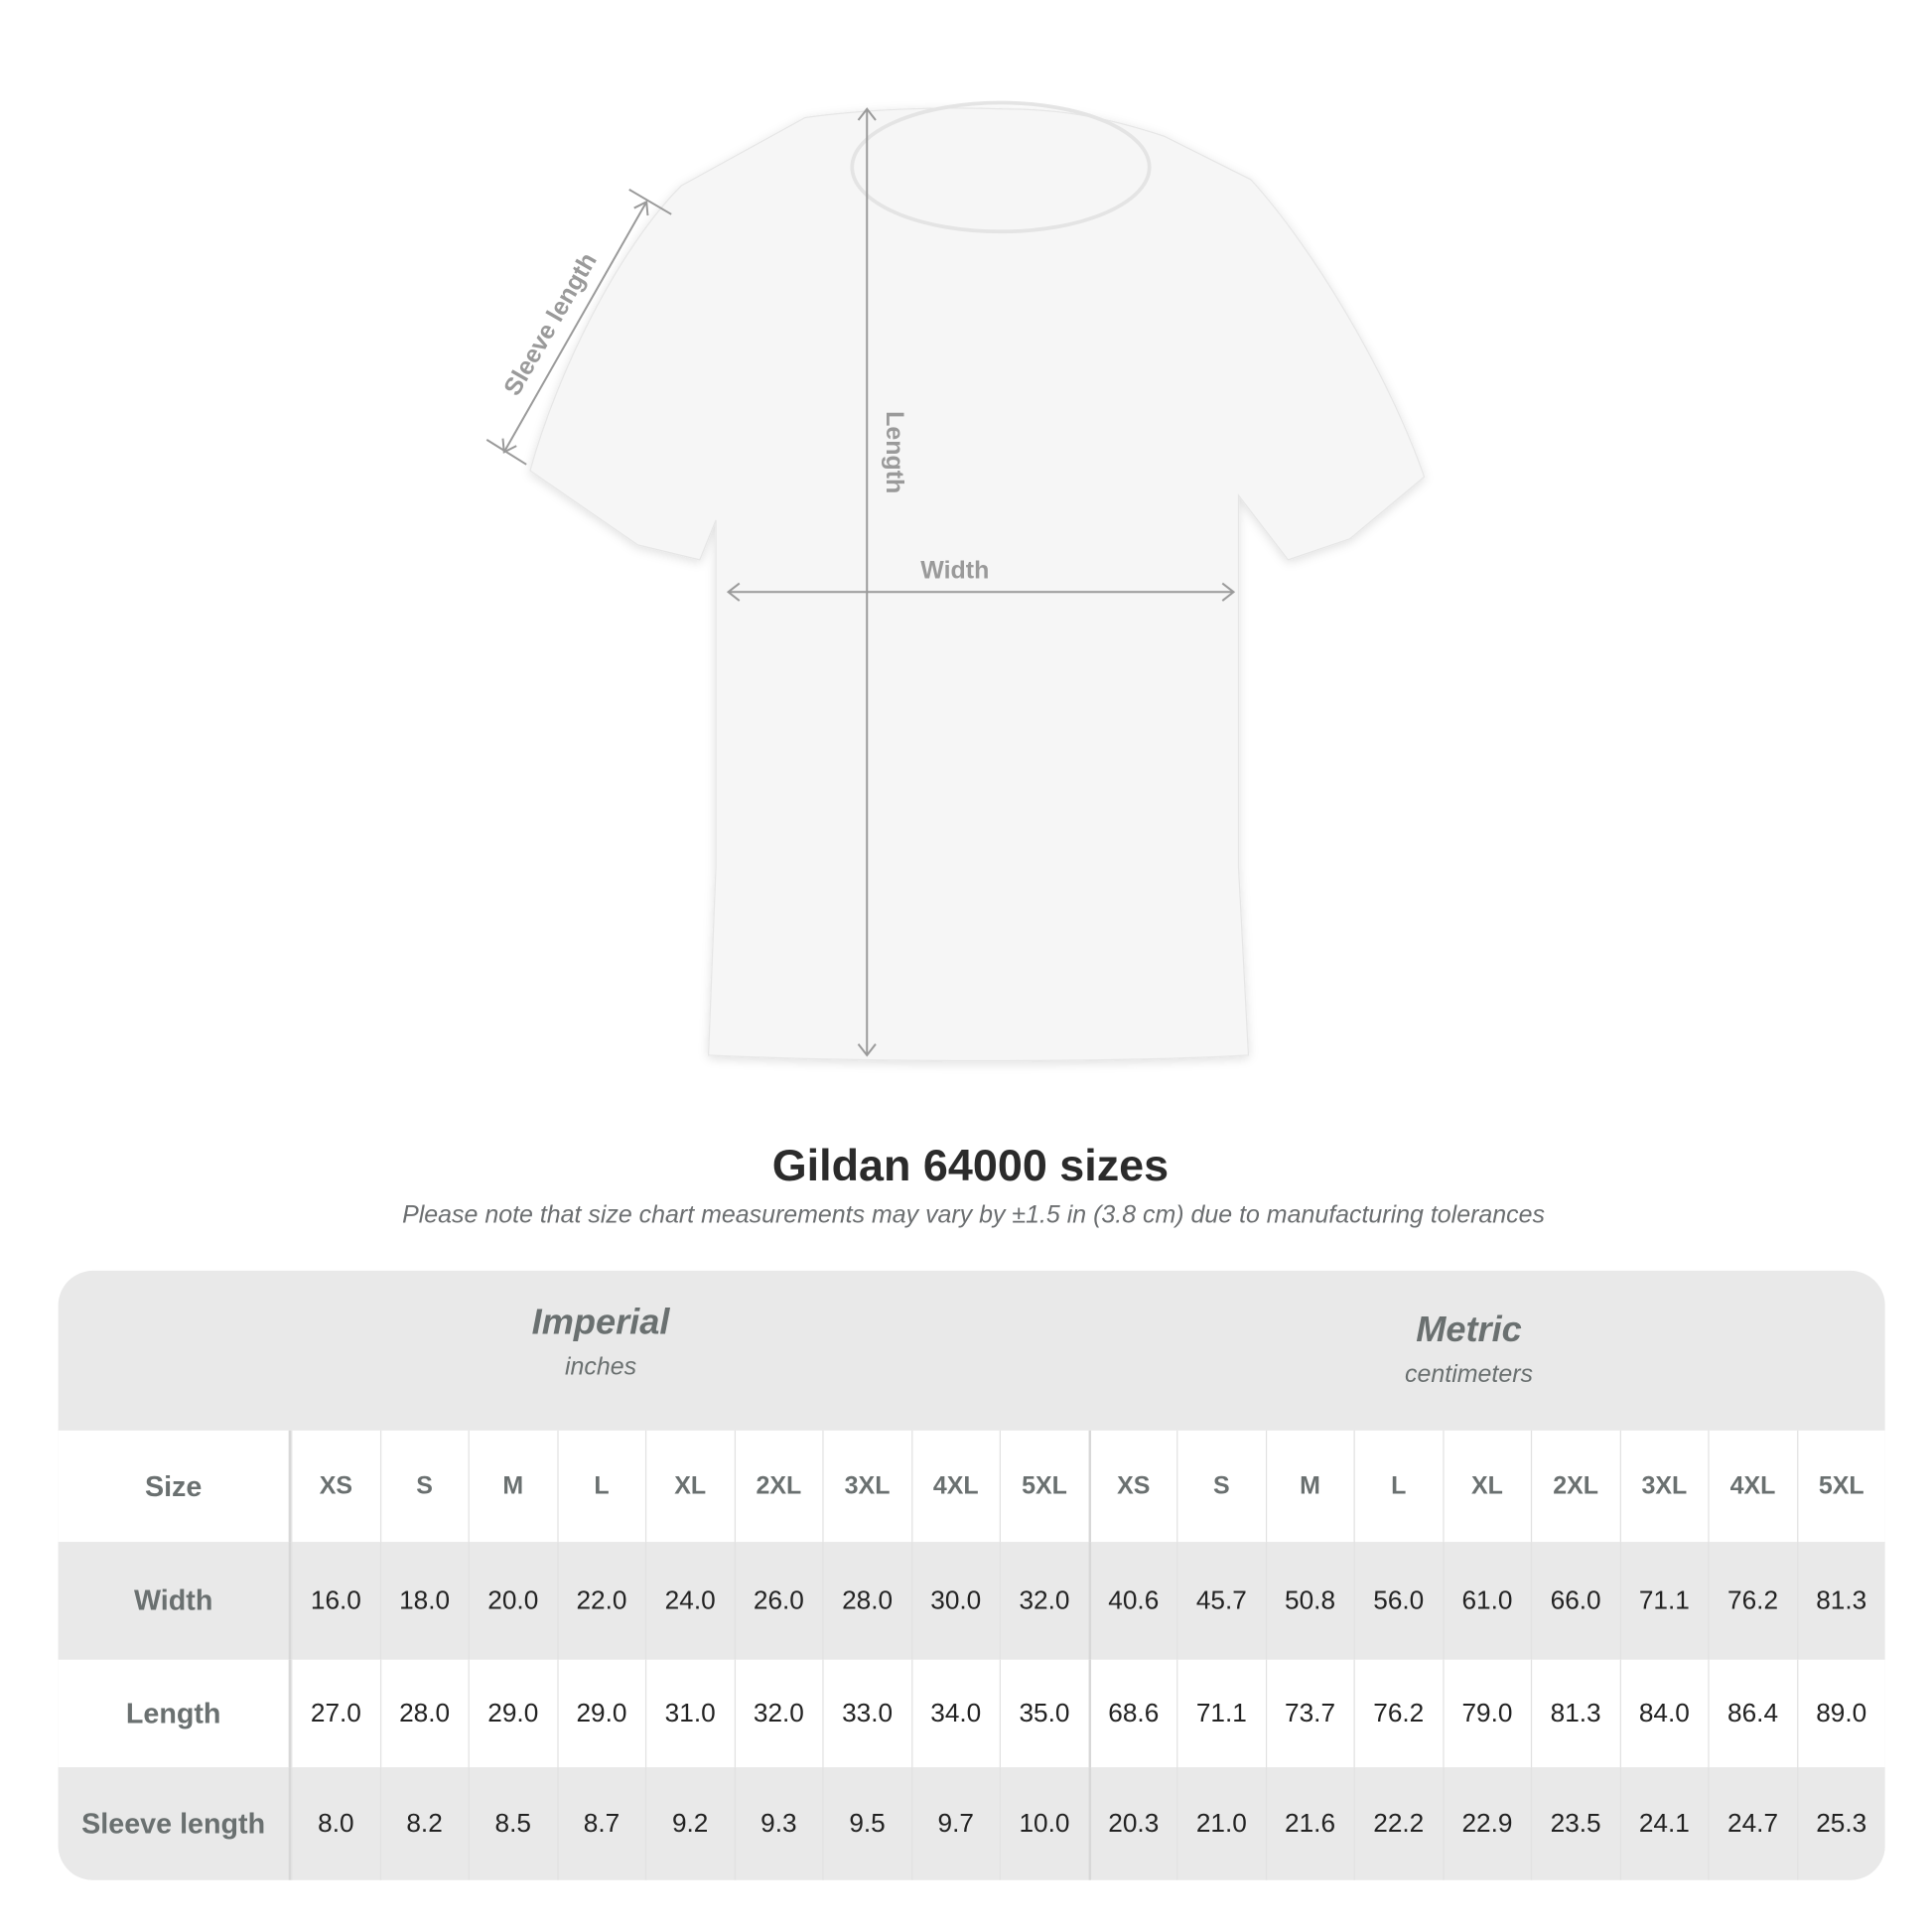 This screenshot has height=1932, width=1932. I want to click on metric-value-cell: 24.1, so click(1664, 1823).